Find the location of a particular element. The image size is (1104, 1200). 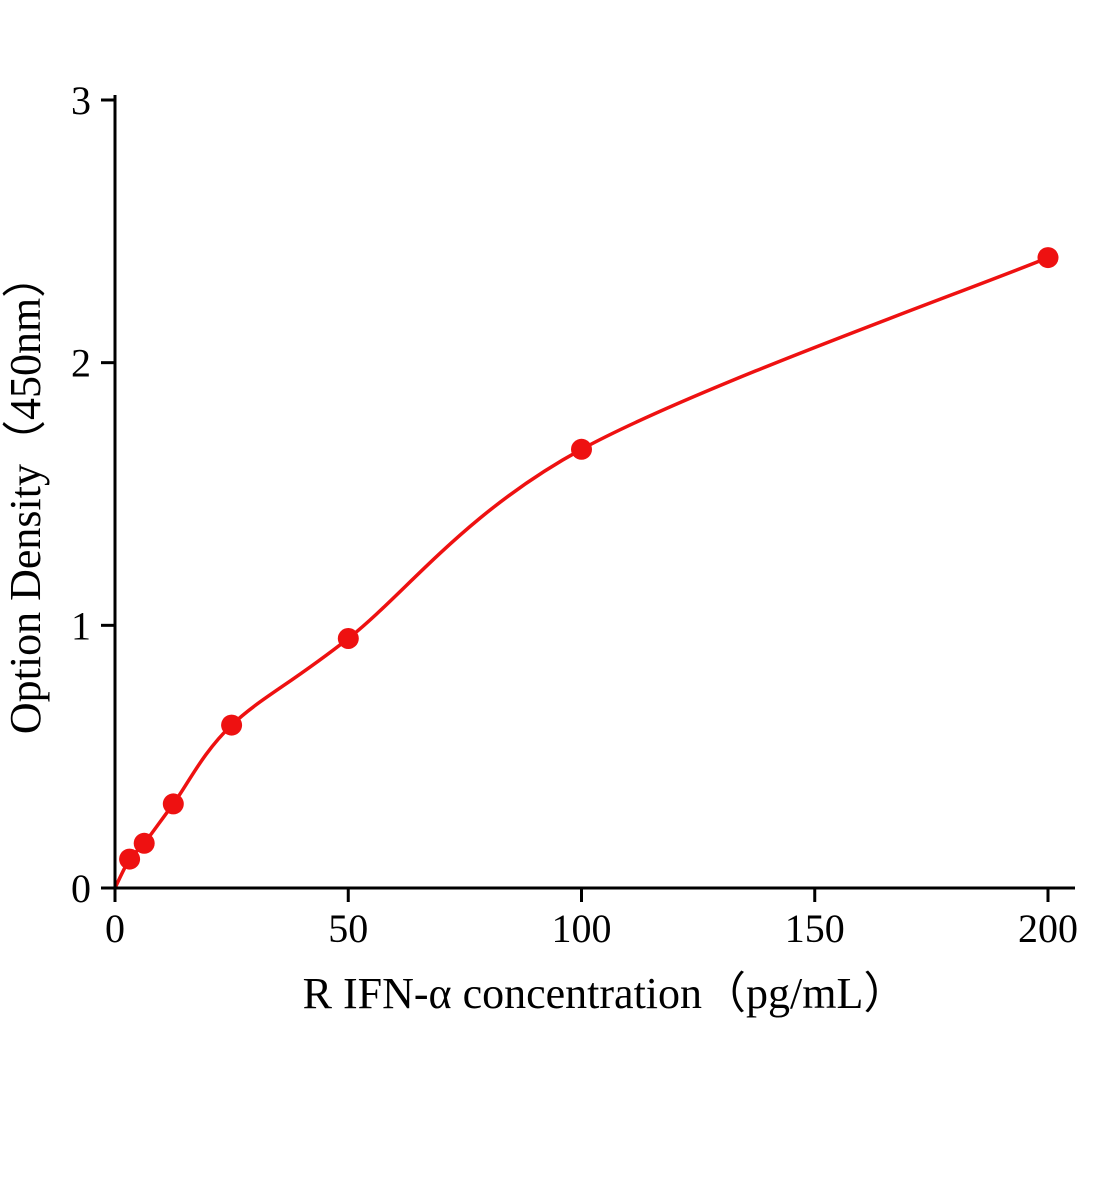

x-tick-label: 200 is located at coordinates (1048, 928).